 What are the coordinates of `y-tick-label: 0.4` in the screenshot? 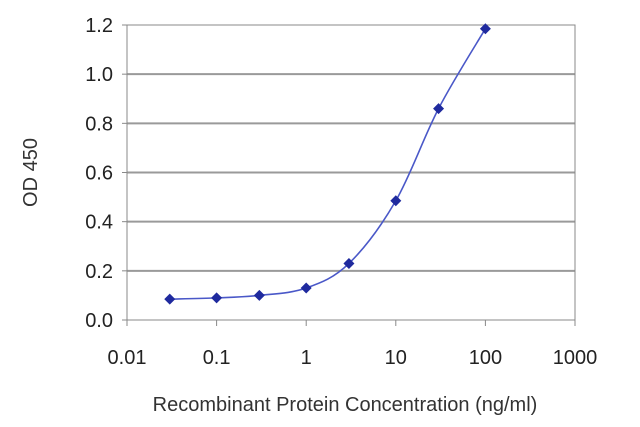 It's located at (99, 223).